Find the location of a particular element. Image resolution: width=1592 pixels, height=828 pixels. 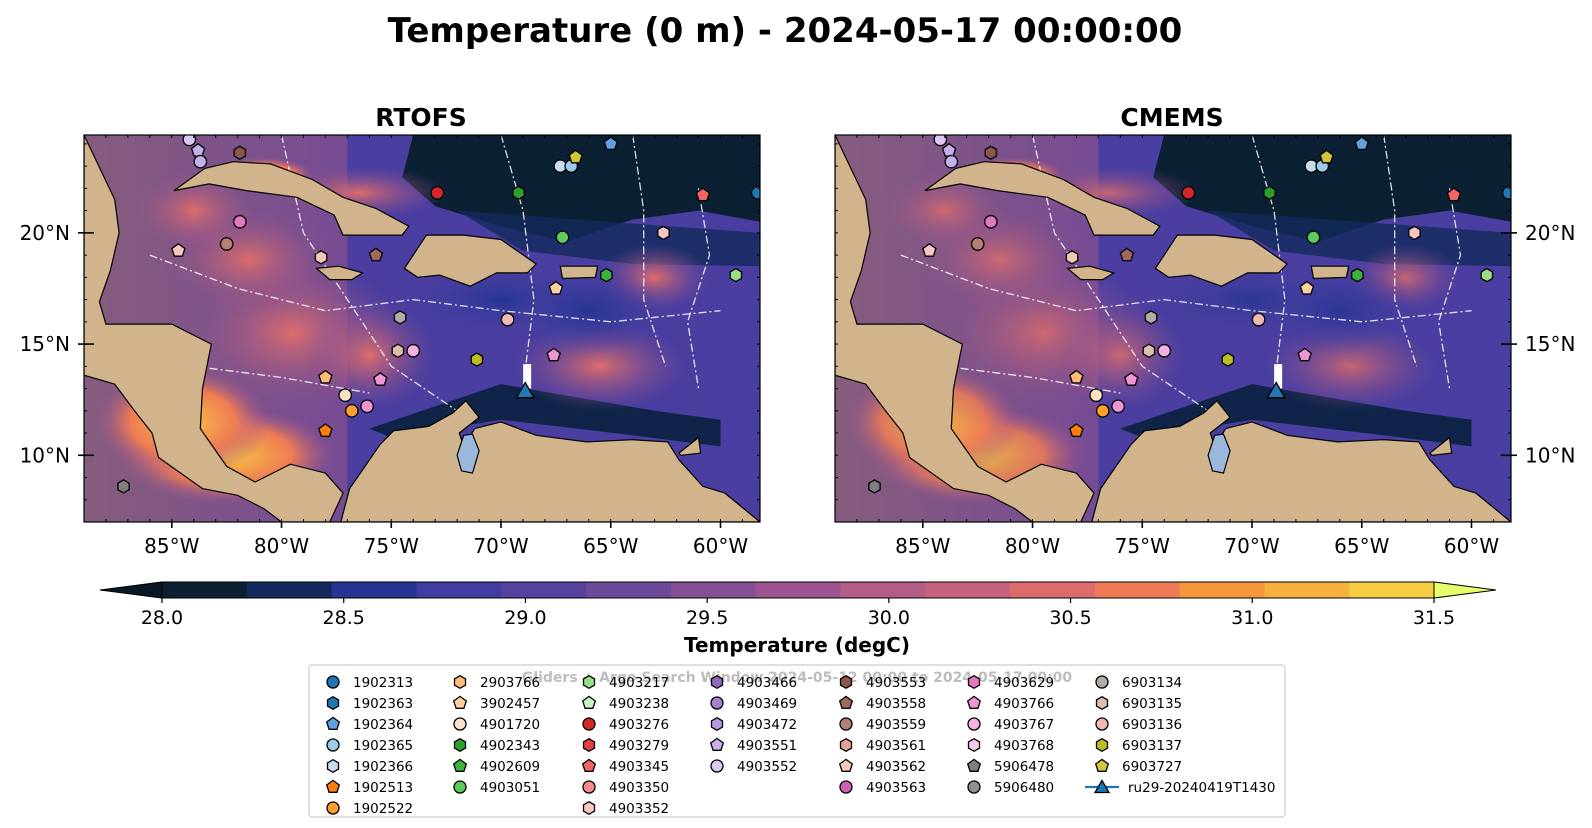

legend-item: 4901720 is located at coordinates (496, 725).